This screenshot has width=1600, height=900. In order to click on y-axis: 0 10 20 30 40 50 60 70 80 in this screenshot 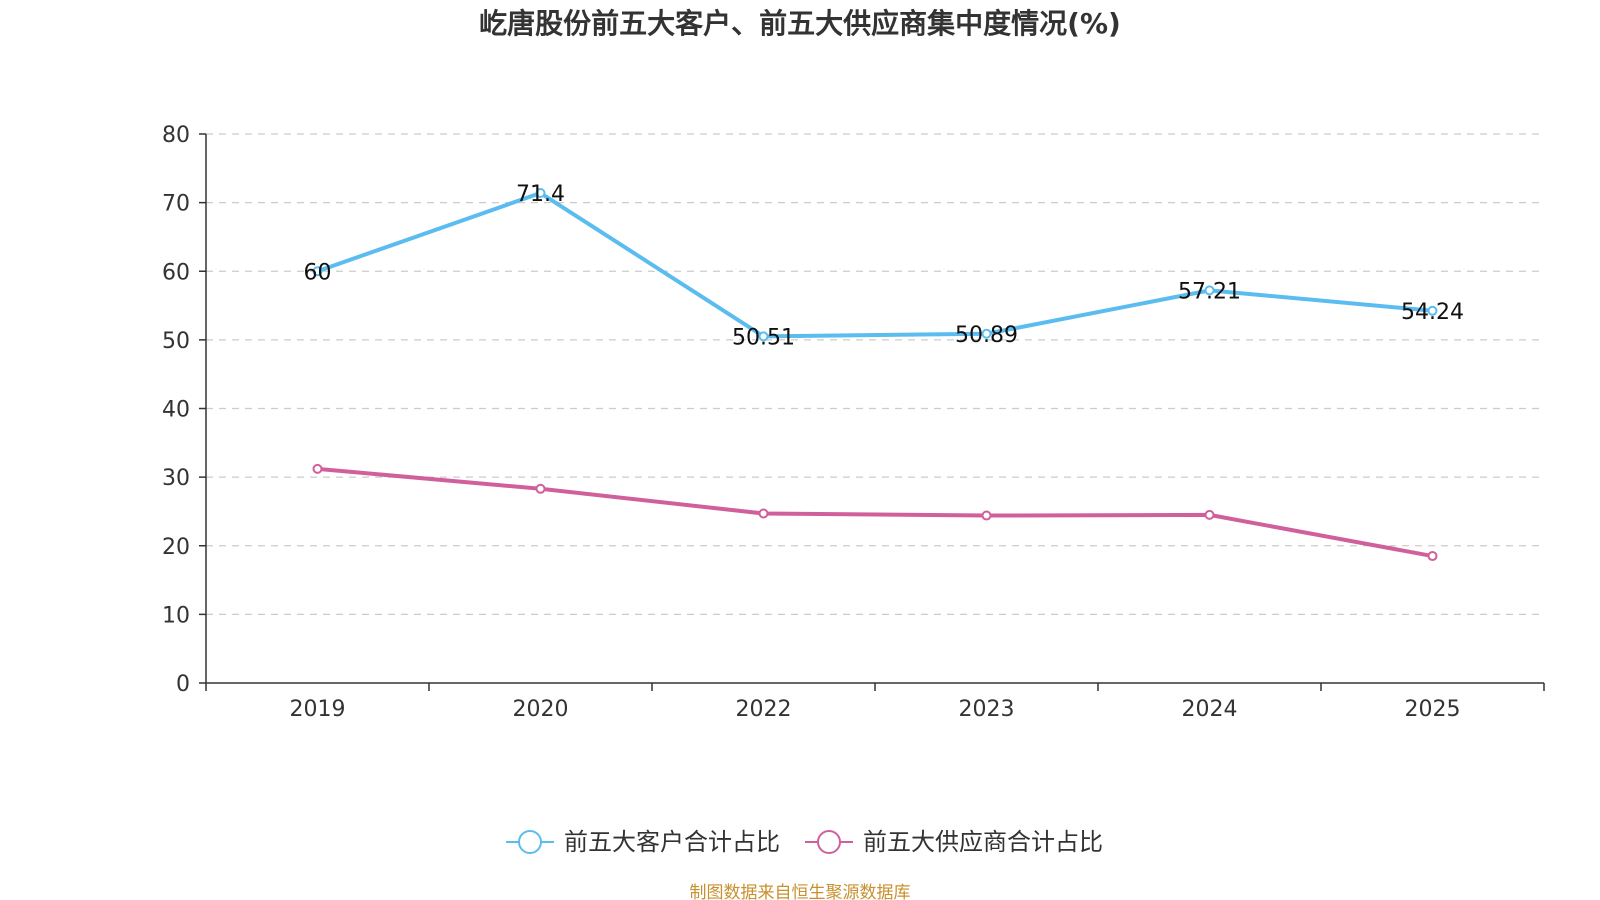, I will do `click(184, 410)`.